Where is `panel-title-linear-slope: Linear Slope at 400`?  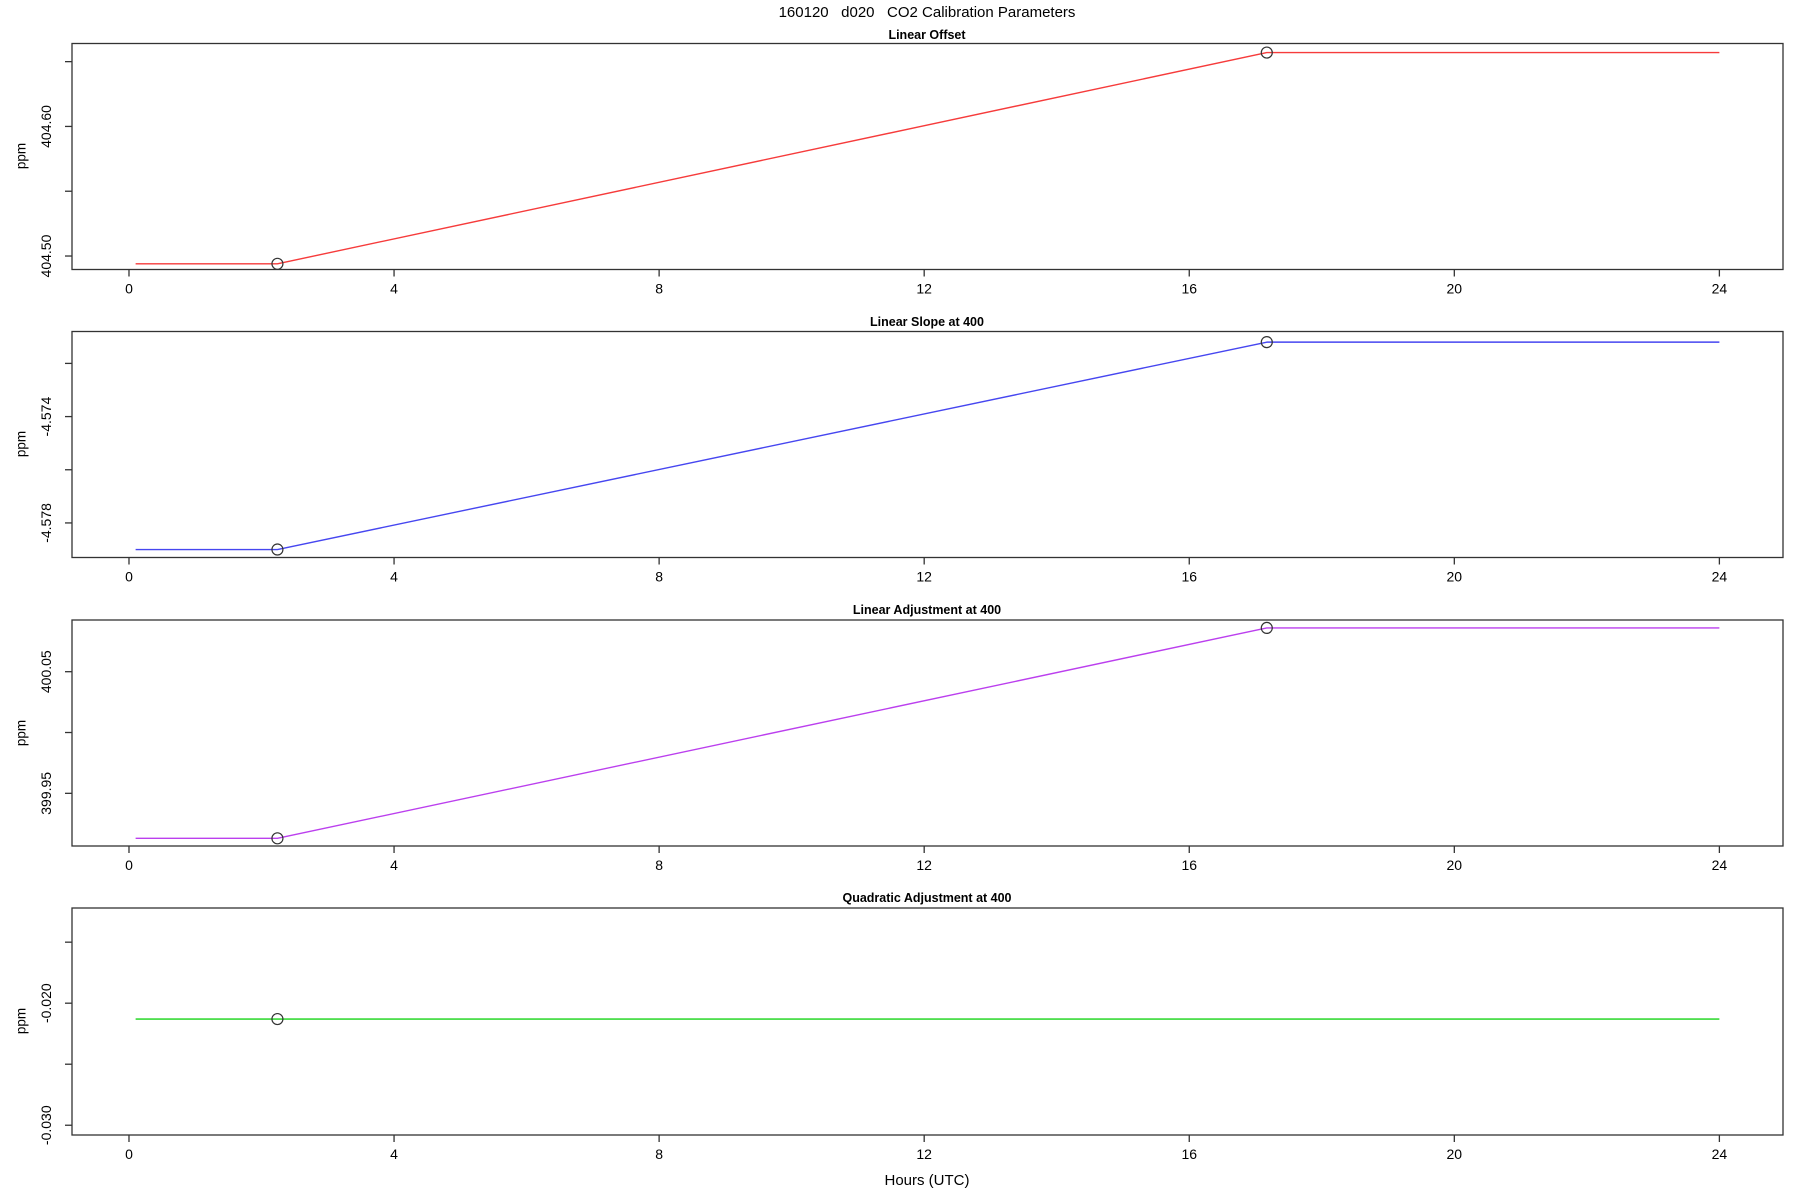 panel-title-linear-slope: Linear Slope at 400 is located at coordinates (927, 322).